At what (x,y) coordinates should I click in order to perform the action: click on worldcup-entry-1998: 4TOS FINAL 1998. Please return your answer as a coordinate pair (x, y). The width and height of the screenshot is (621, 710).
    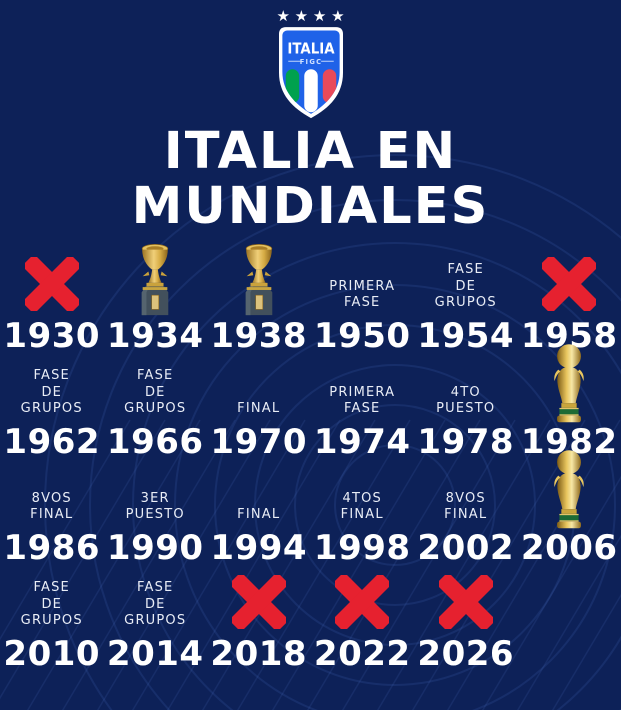
    Looking at the image, I should click on (363, 515).